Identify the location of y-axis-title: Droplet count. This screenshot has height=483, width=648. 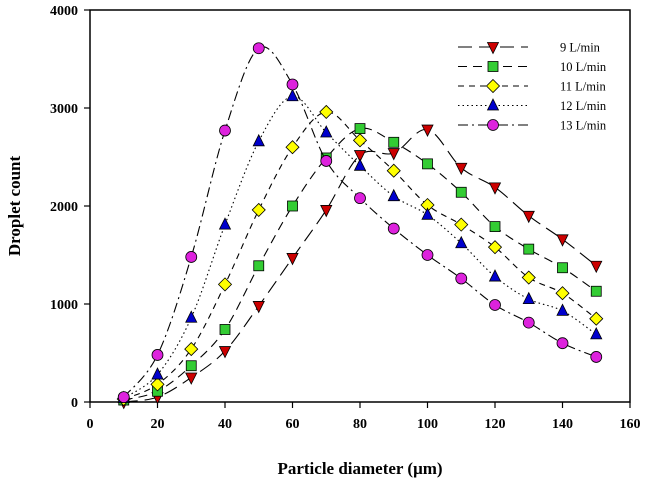
(14, 206).